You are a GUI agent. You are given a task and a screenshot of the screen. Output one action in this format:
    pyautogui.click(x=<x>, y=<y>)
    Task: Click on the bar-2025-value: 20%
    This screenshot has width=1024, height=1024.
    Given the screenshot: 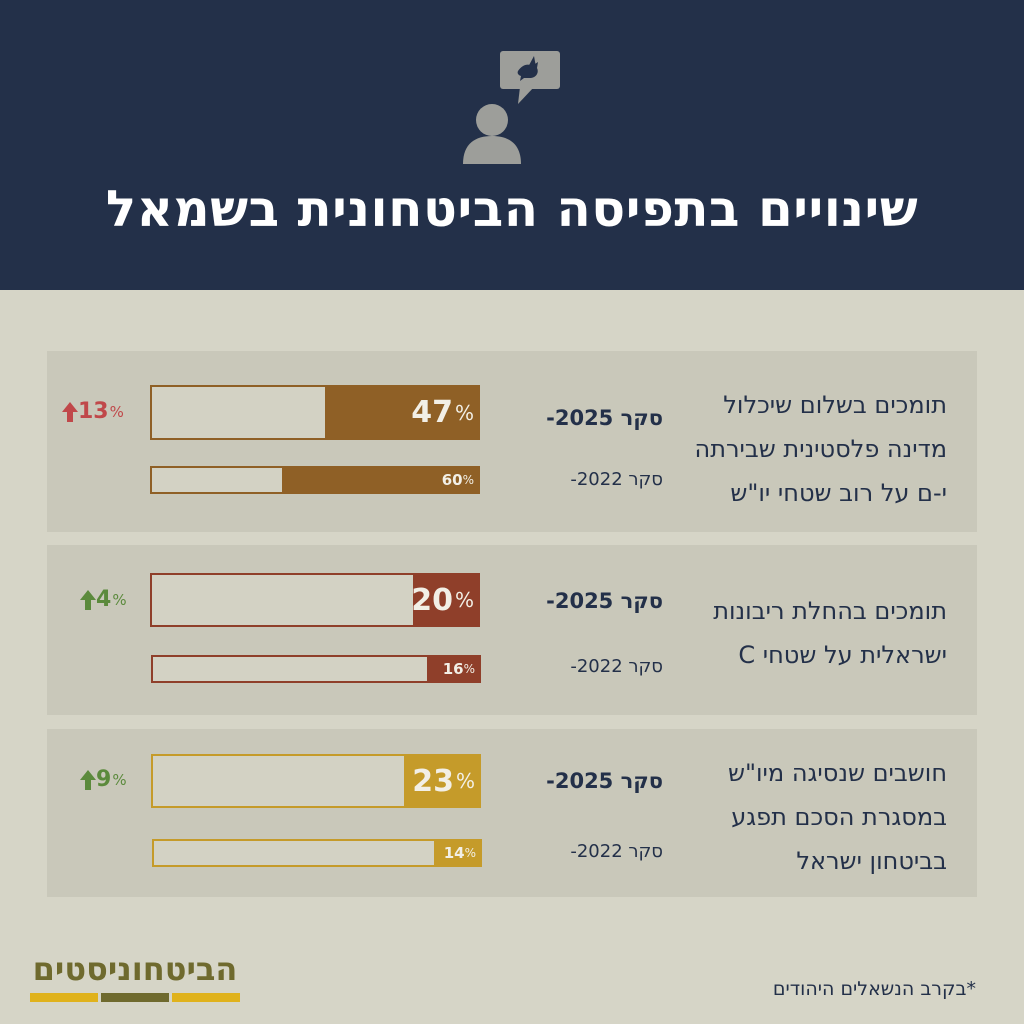 What is the action you would take?
    pyautogui.click(x=442, y=600)
    